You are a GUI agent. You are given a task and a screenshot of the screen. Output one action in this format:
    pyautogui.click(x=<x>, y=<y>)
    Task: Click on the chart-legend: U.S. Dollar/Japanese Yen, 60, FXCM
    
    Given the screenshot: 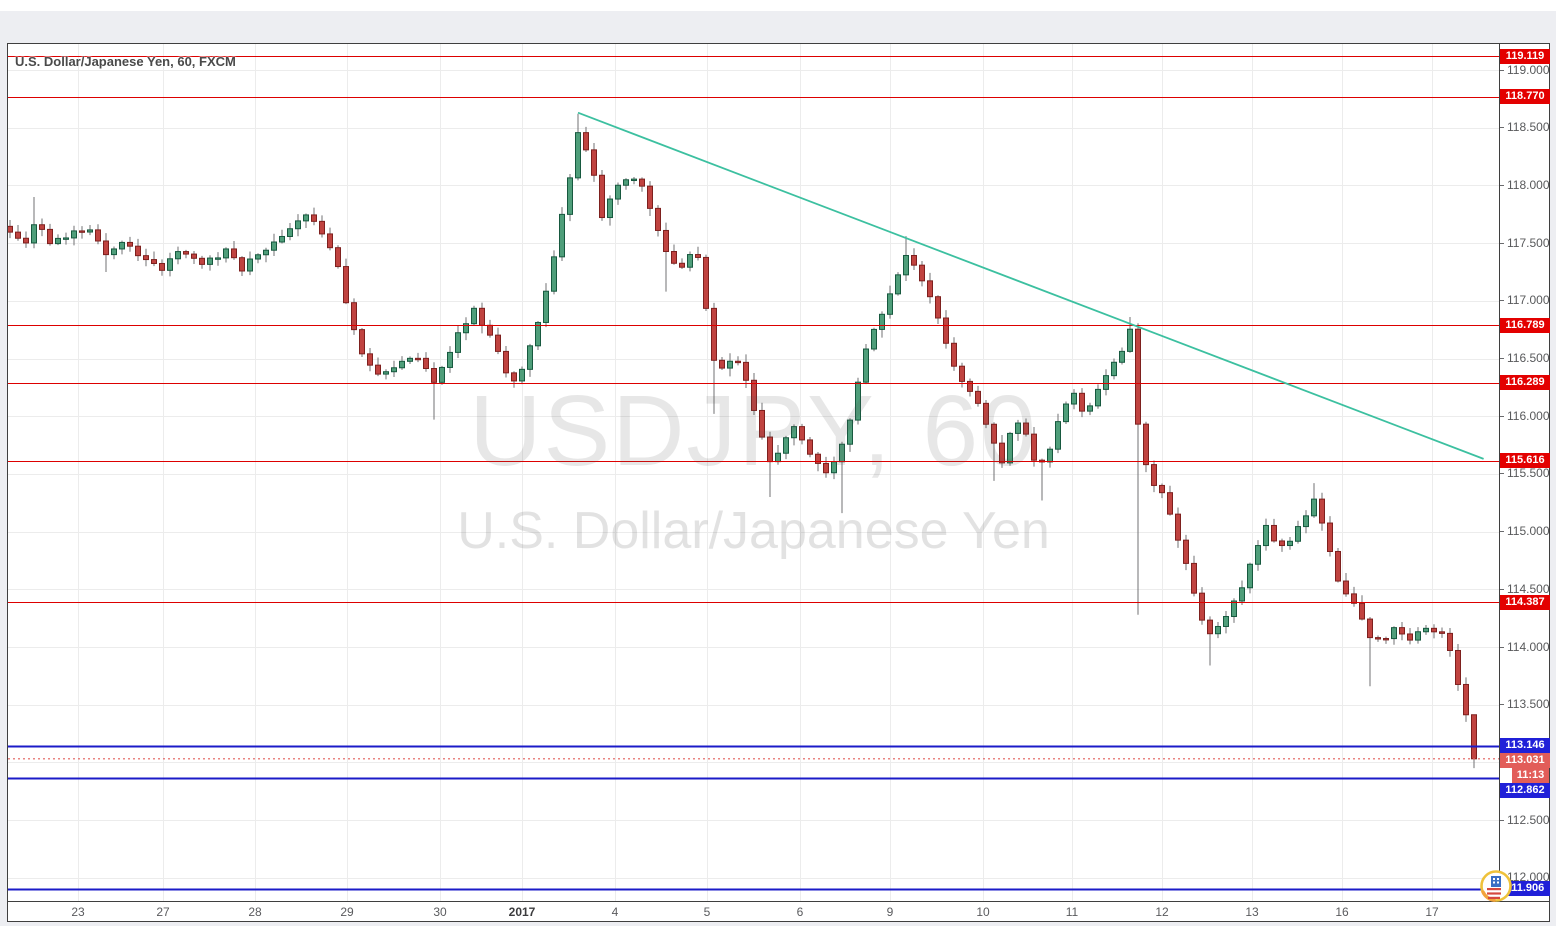 What is the action you would take?
    pyautogui.click(x=125, y=61)
    